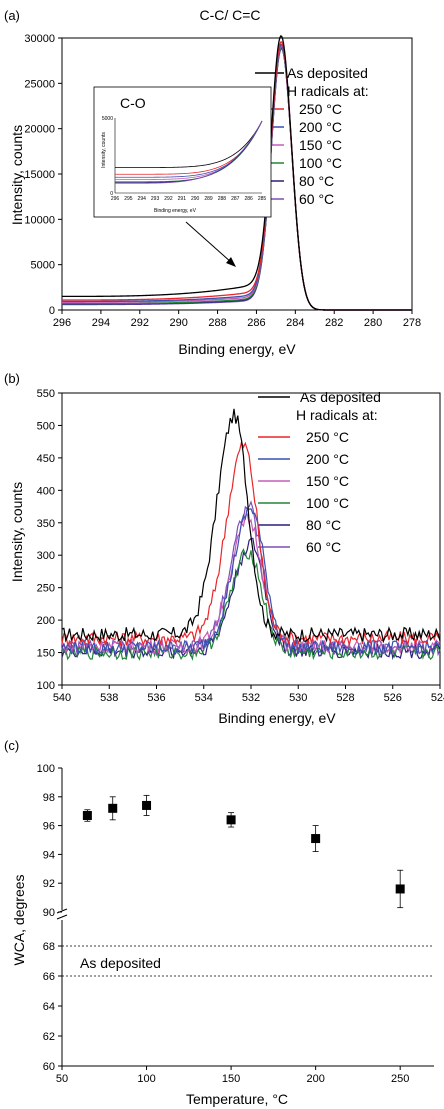 The image size is (444, 1109). What do you see at coordinates (222, 199) in the screenshot?
I see `inset-x-tick-label: 288` at bounding box center [222, 199].